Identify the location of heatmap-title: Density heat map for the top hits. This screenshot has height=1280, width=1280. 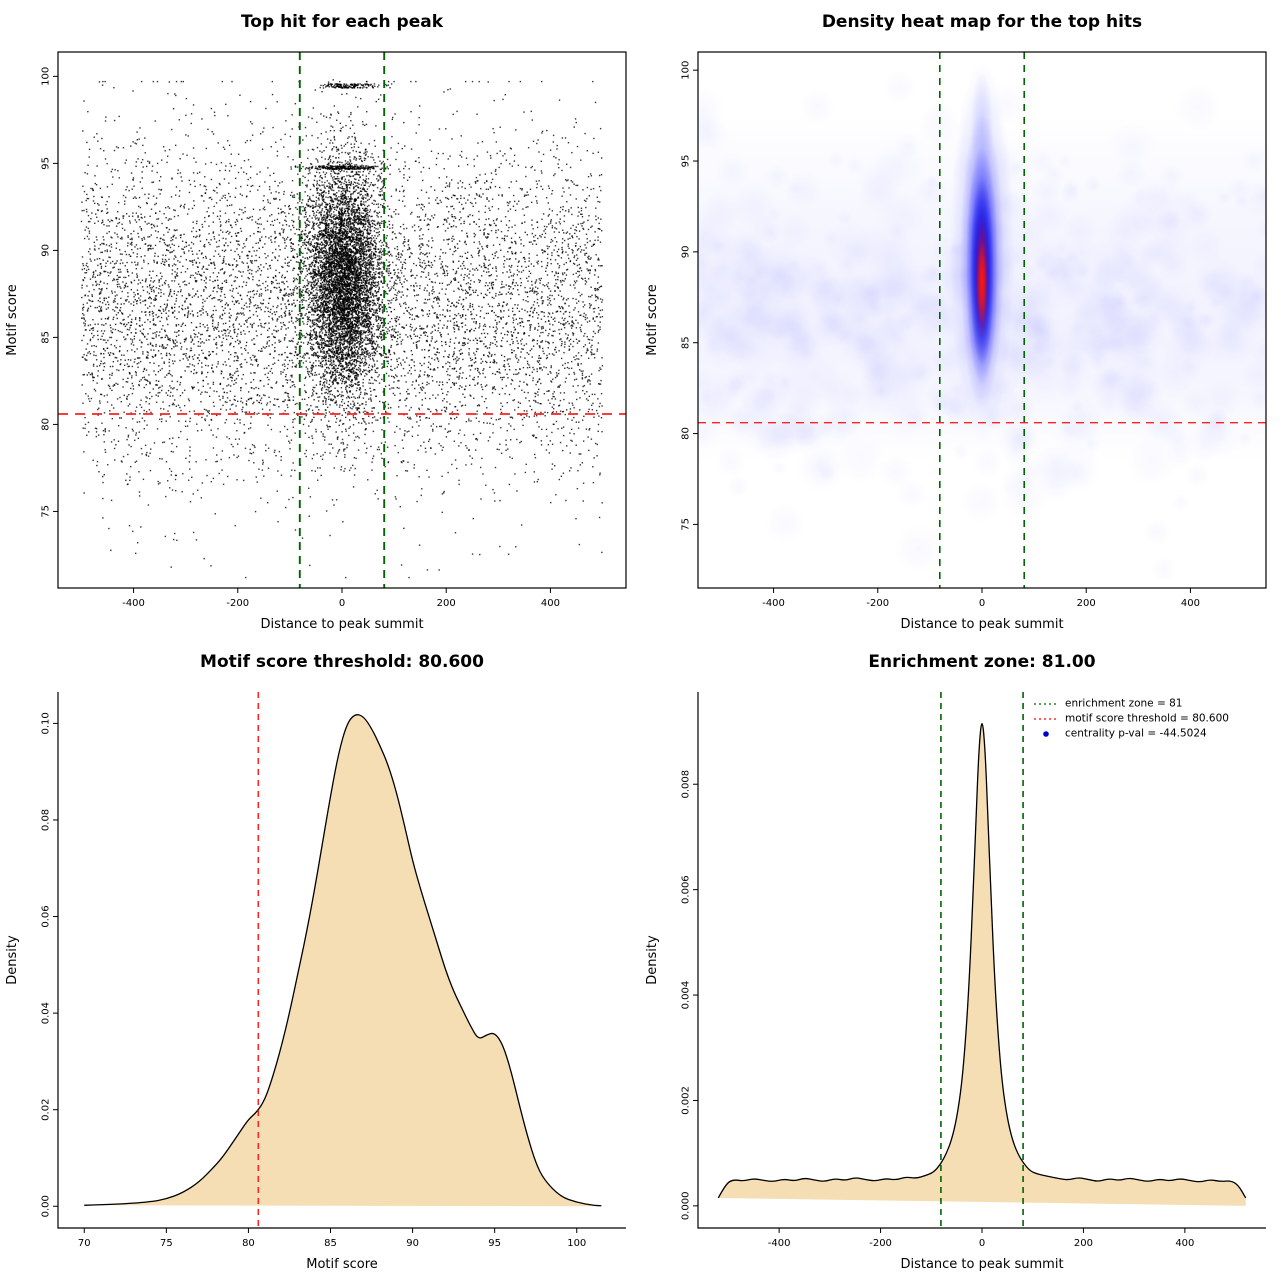
(982, 22).